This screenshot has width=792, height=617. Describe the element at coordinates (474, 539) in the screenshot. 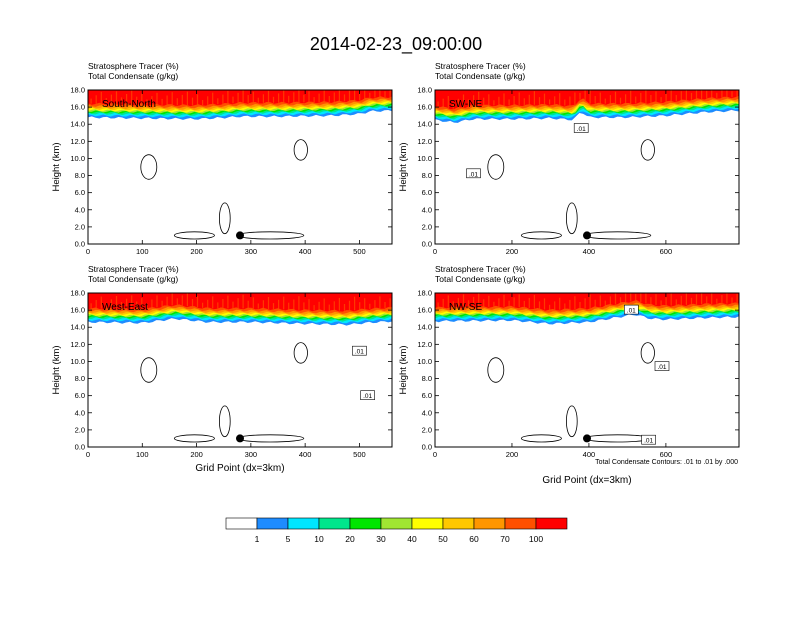

I see `legend-label: 60` at that location.